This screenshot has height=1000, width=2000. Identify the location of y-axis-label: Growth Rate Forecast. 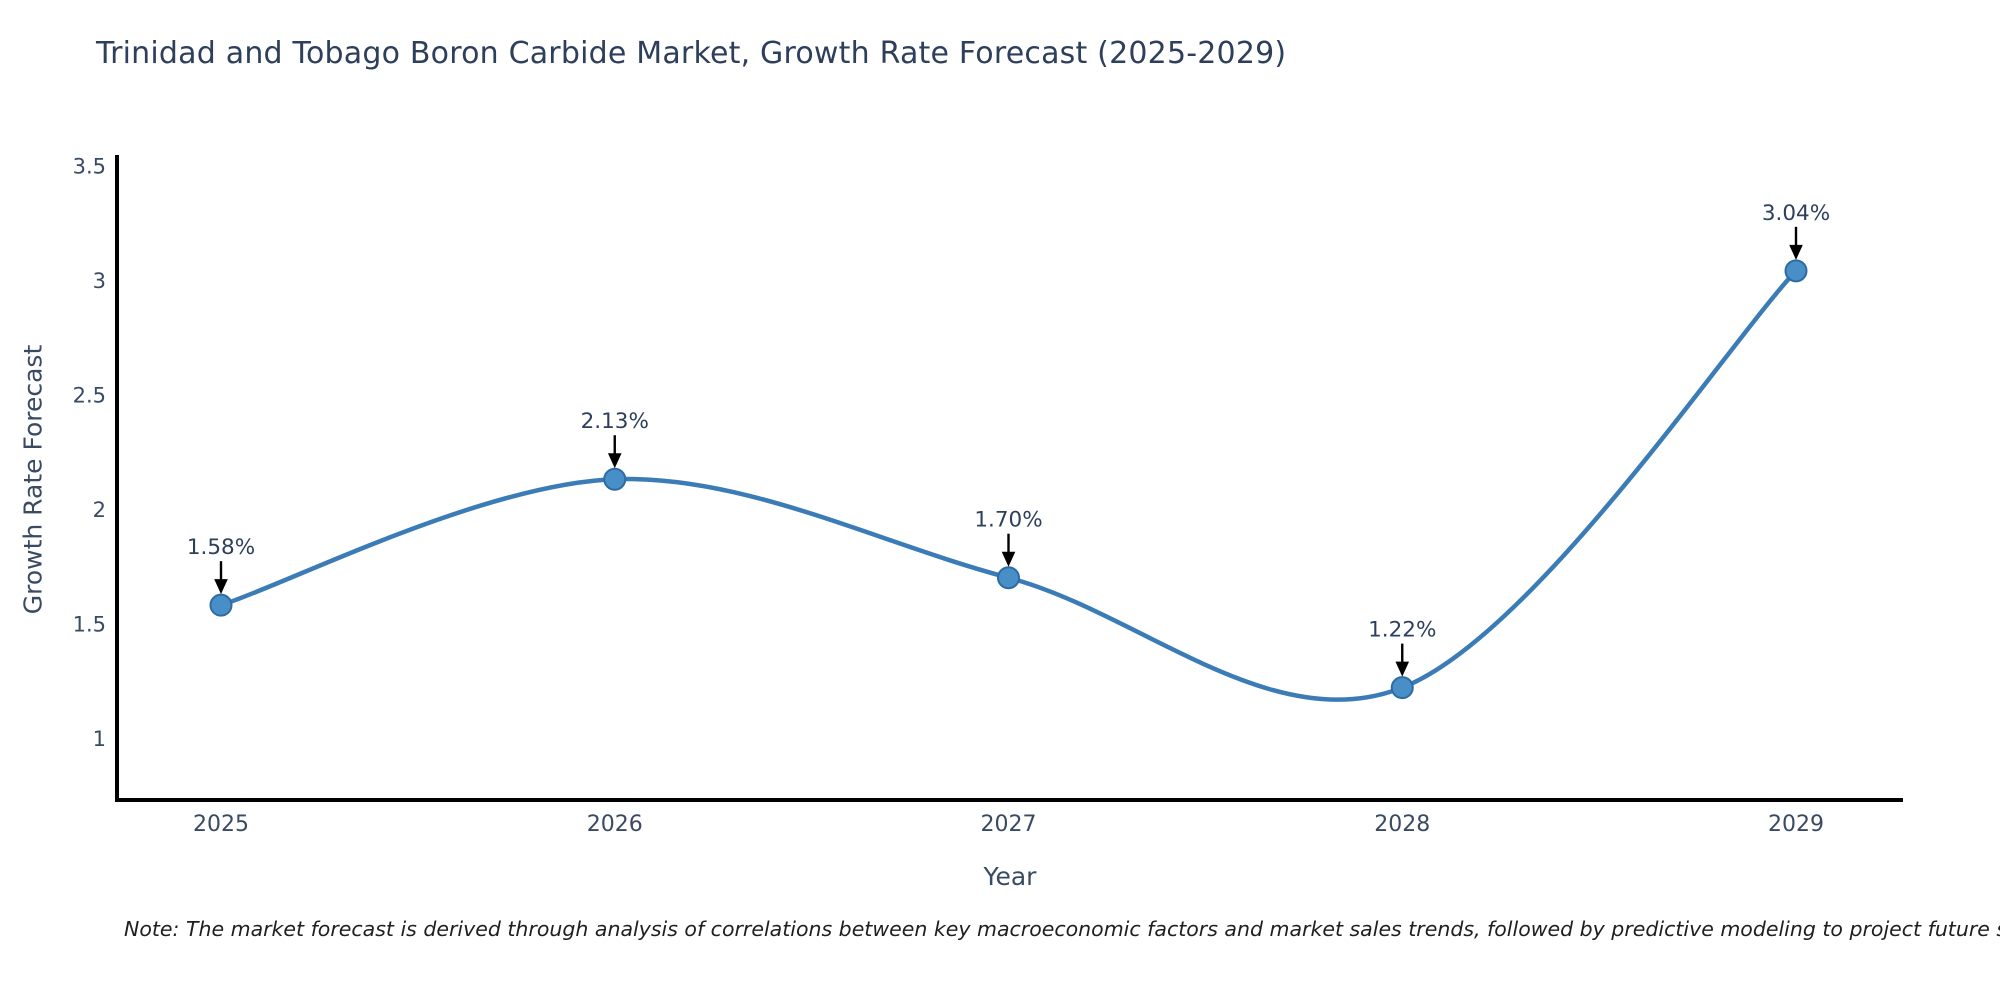
(33, 479).